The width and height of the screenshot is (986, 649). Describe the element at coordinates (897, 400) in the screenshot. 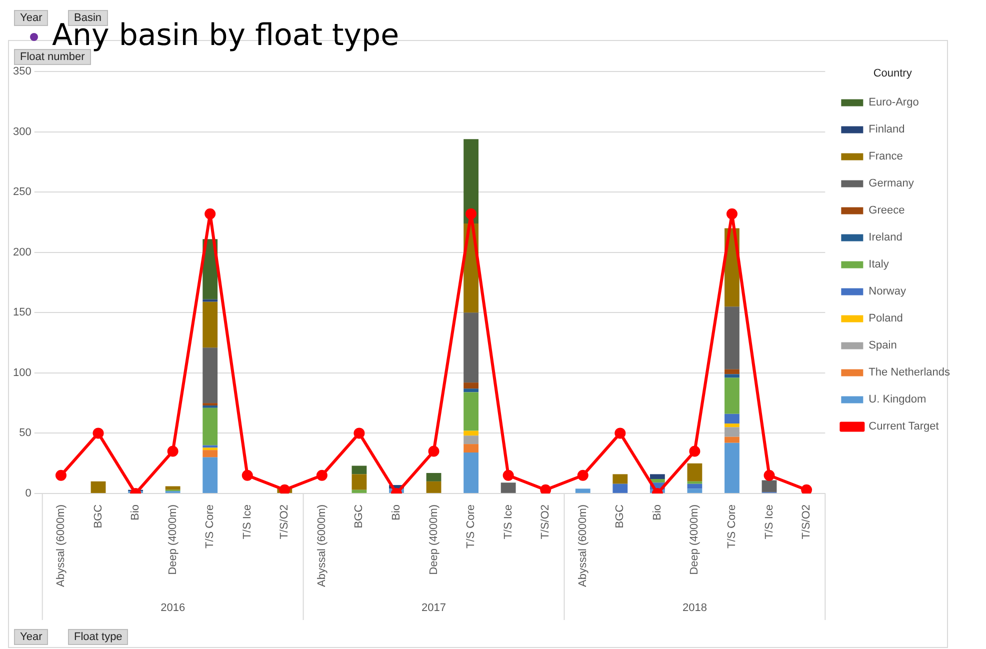

I see `legend-label: U. Kingdom` at that location.